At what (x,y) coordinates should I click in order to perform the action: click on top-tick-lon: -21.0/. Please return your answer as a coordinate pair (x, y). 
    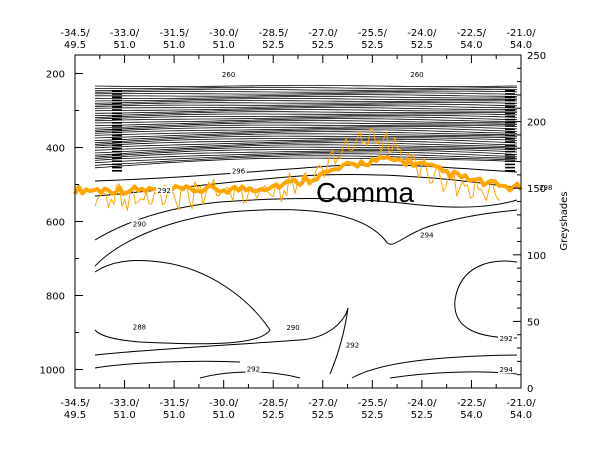
    Looking at the image, I should click on (521, 33).